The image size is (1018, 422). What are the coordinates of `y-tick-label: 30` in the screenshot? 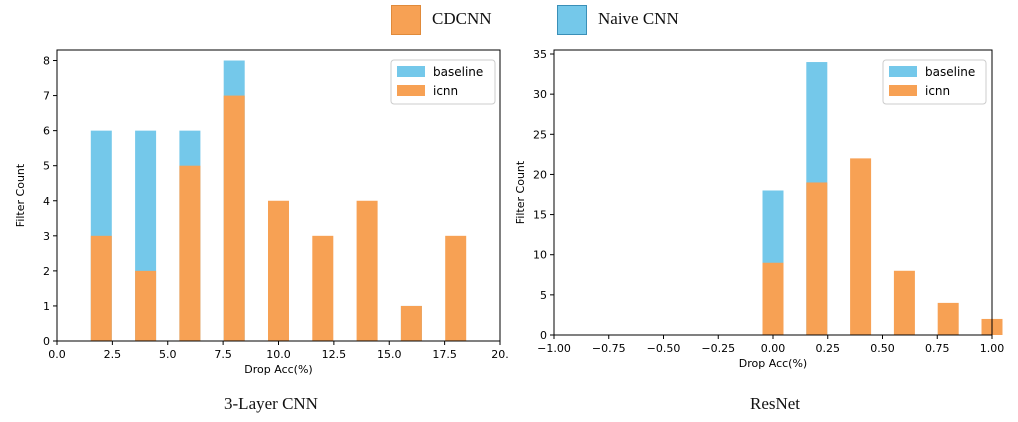 It's located at (540, 94).